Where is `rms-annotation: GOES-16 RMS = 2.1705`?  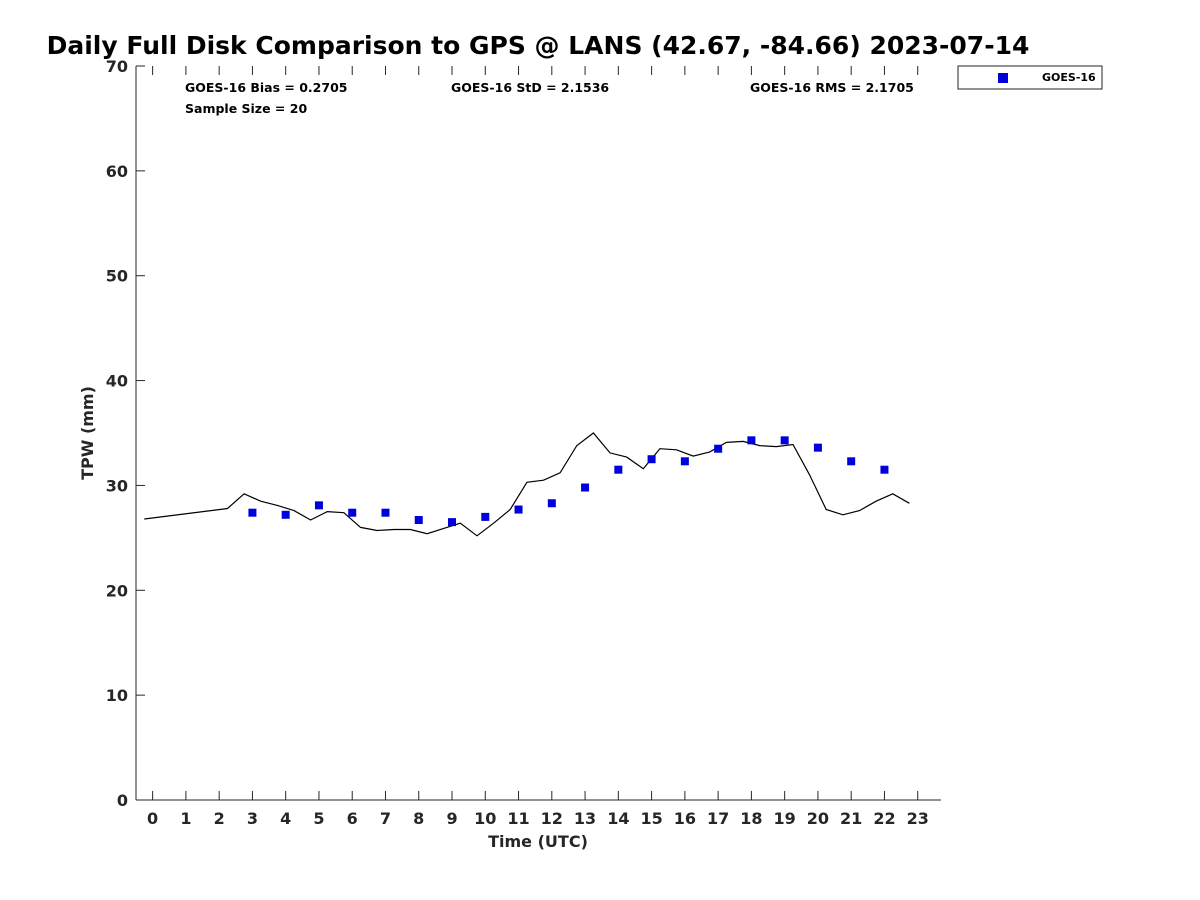 rms-annotation: GOES-16 RMS = 2.1705 is located at coordinates (832, 87).